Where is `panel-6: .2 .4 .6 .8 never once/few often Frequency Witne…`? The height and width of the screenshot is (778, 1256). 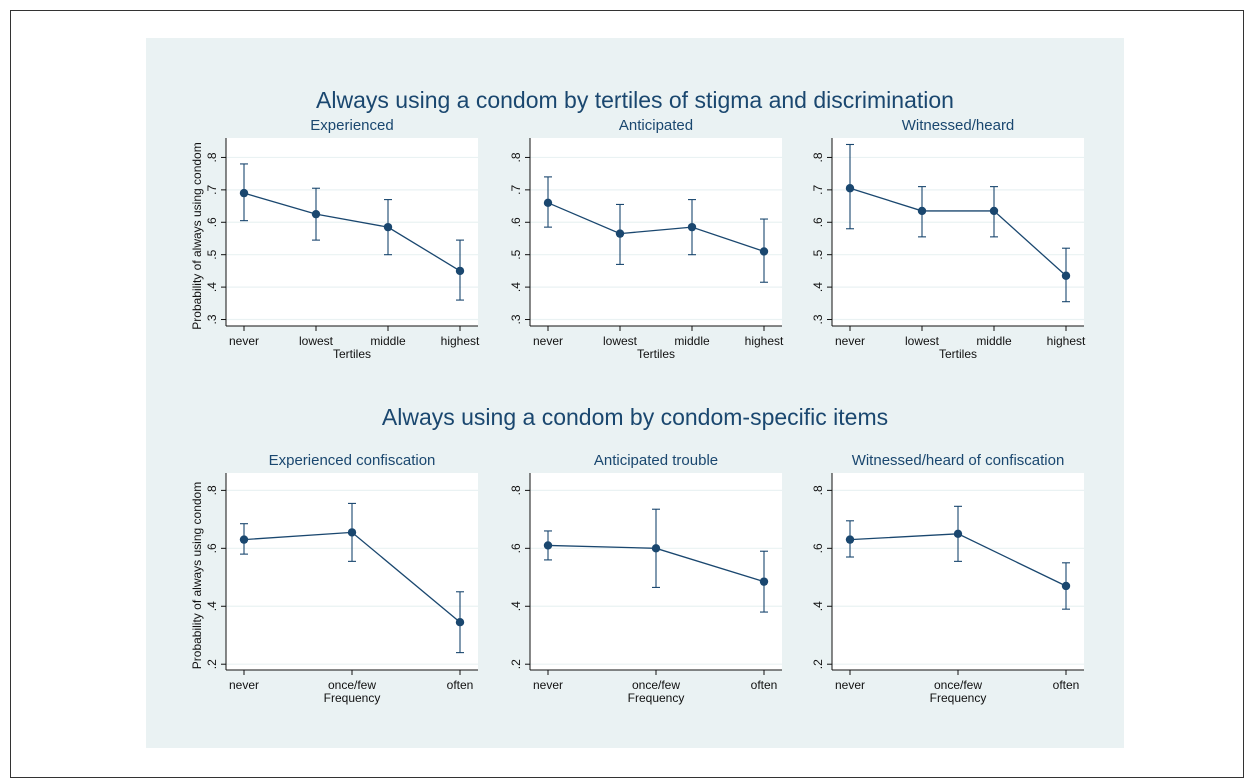 panel-6: .2 .4 .6 .8 never once/few often Frequency Witne… is located at coordinates (947, 578).